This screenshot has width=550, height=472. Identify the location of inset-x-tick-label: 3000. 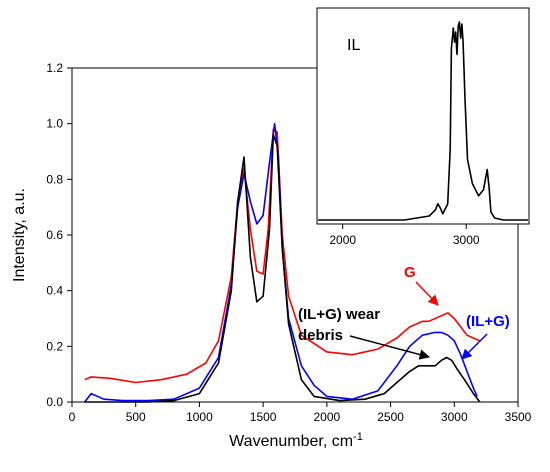
(466, 240).